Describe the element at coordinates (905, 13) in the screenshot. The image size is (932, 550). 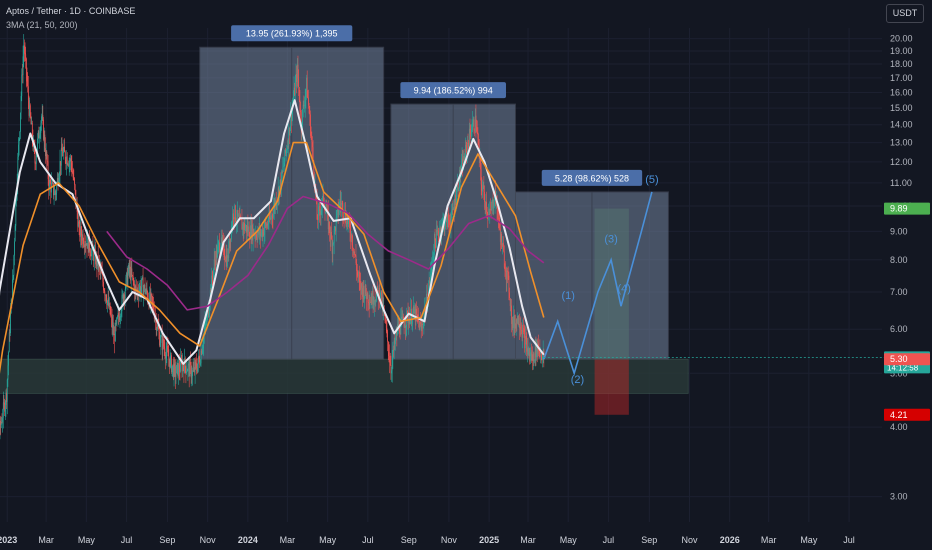
I see `currency-button: USDT` at that location.